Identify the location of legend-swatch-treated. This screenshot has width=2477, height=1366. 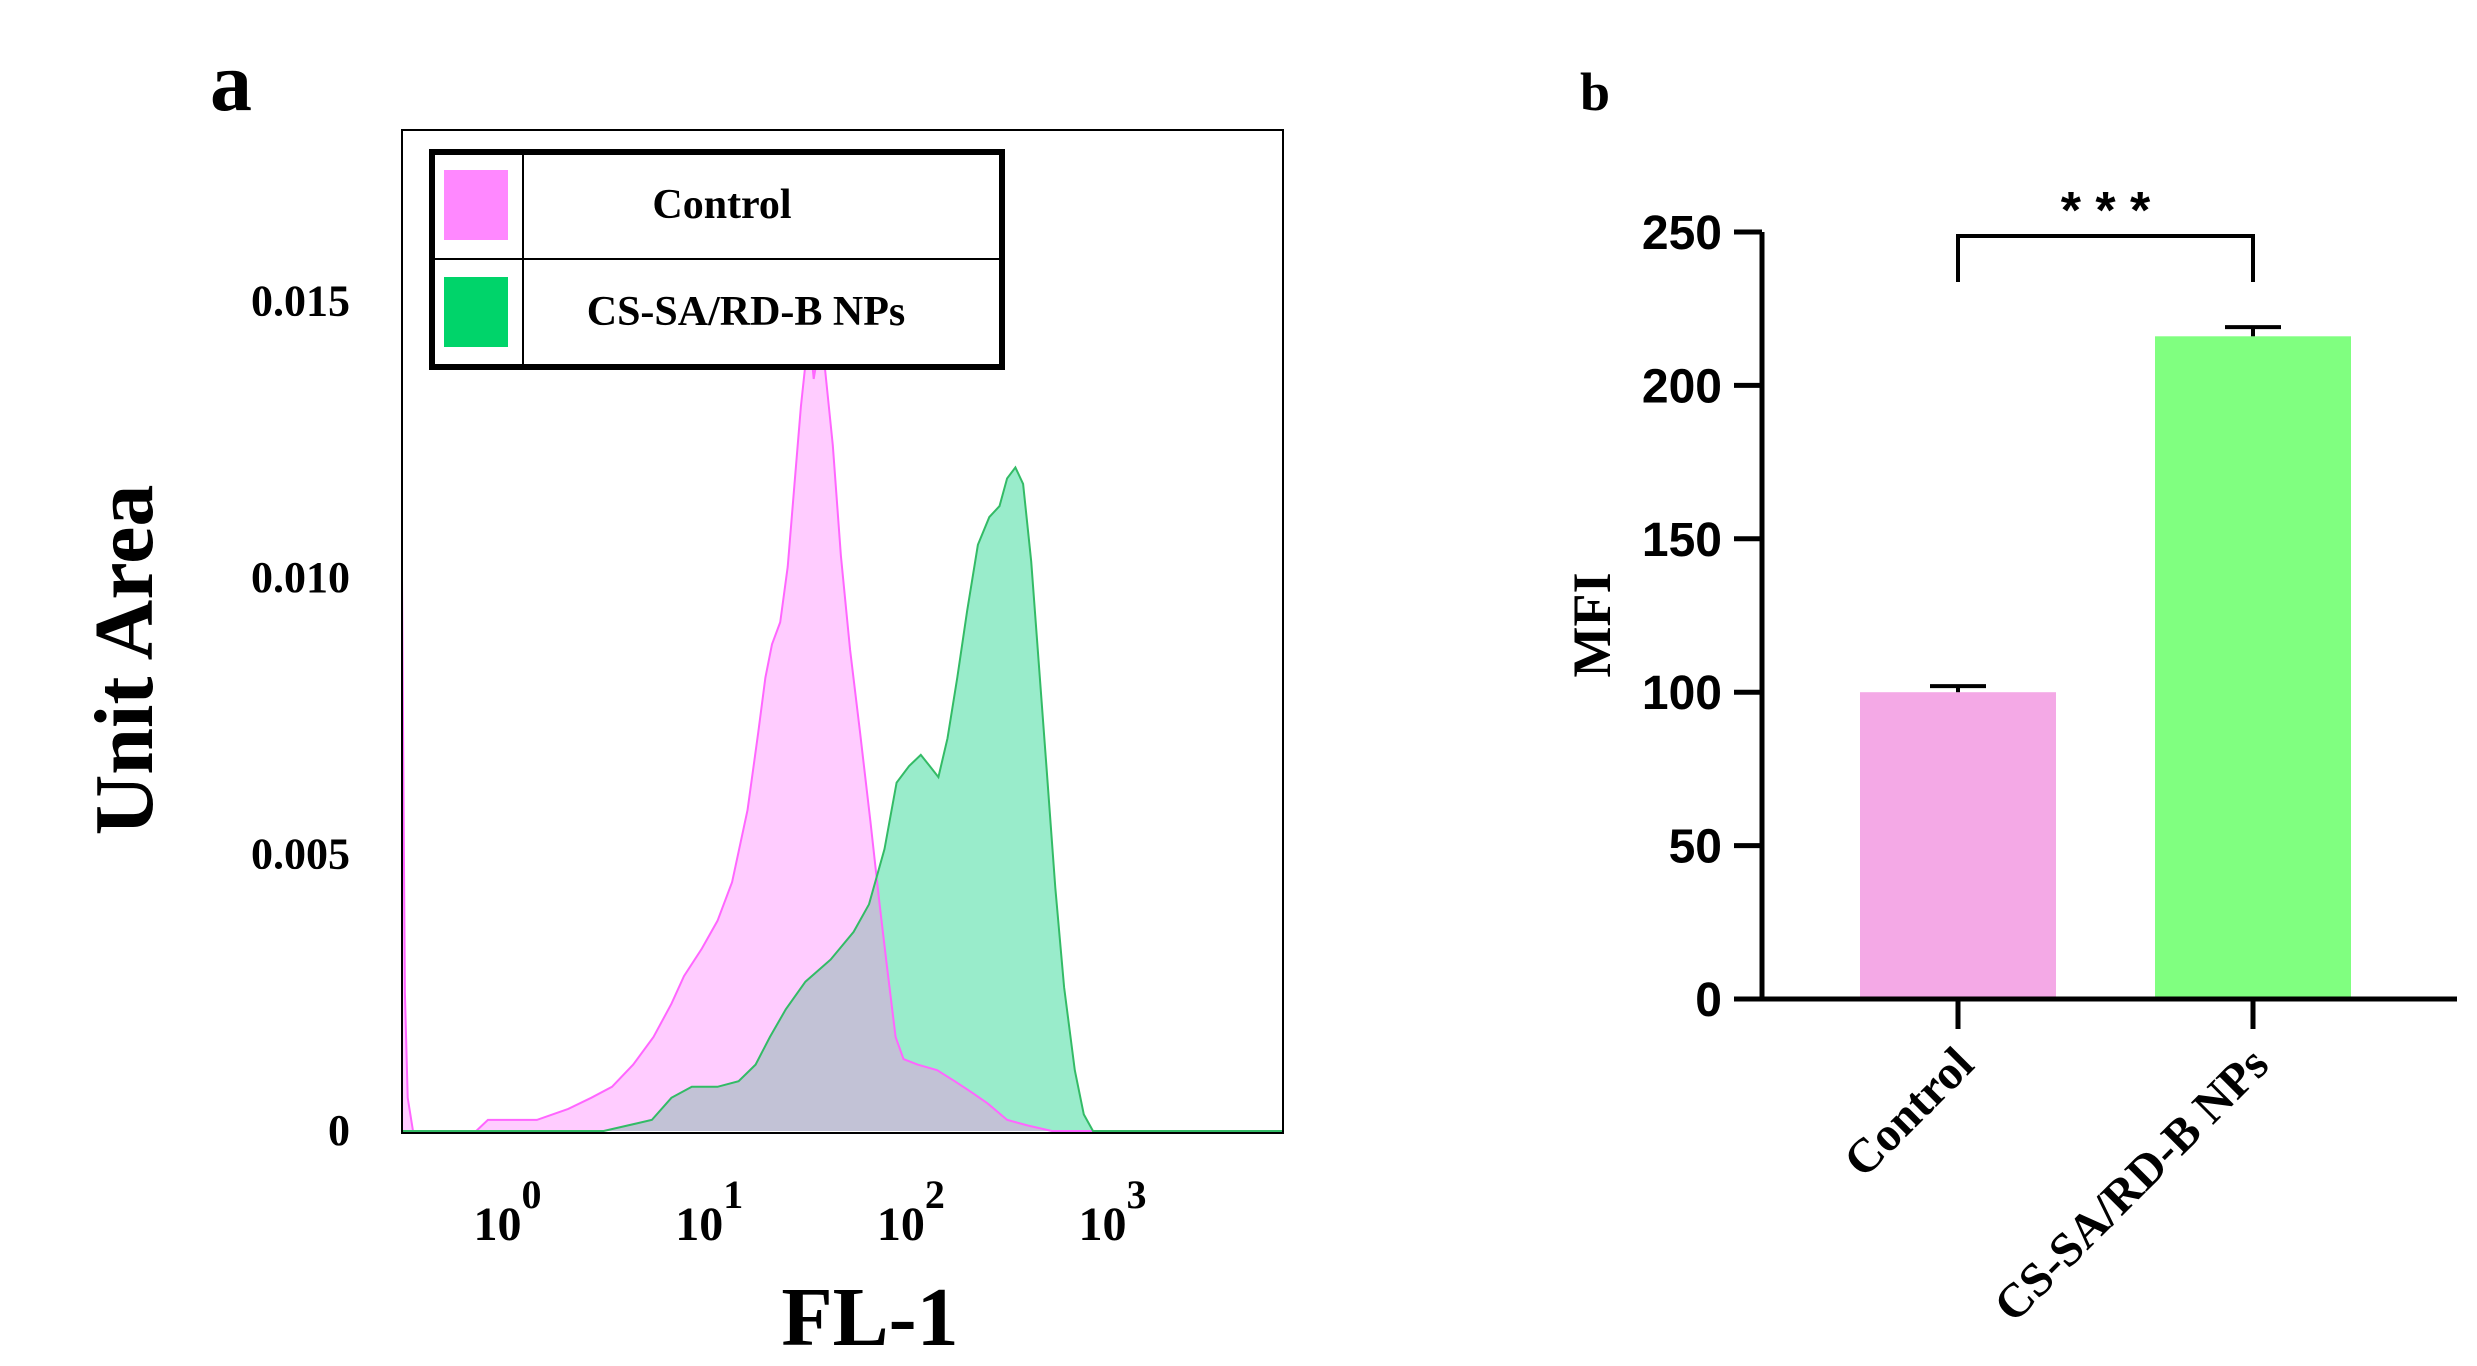
(476, 312).